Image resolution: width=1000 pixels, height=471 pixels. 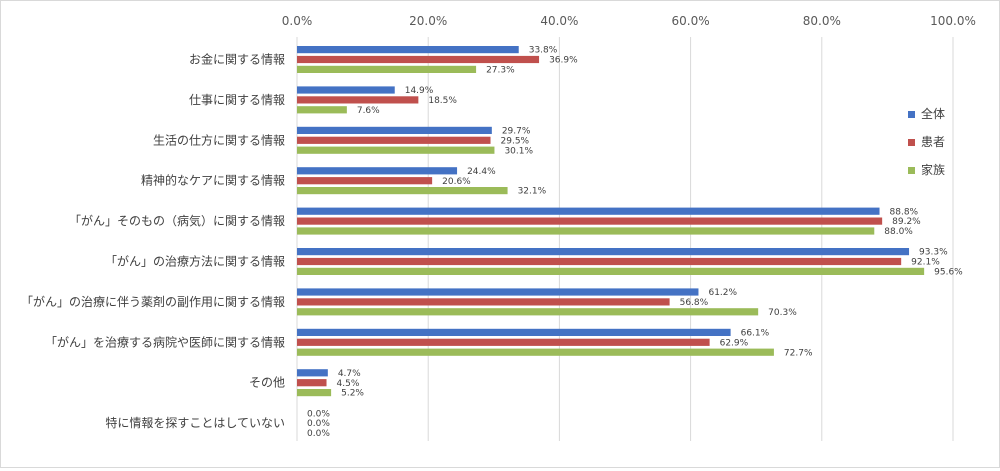 What do you see at coordinates (782, 313) in the screenshot?
I see `data-label: 70.3%` at bounding box center [782, 313].